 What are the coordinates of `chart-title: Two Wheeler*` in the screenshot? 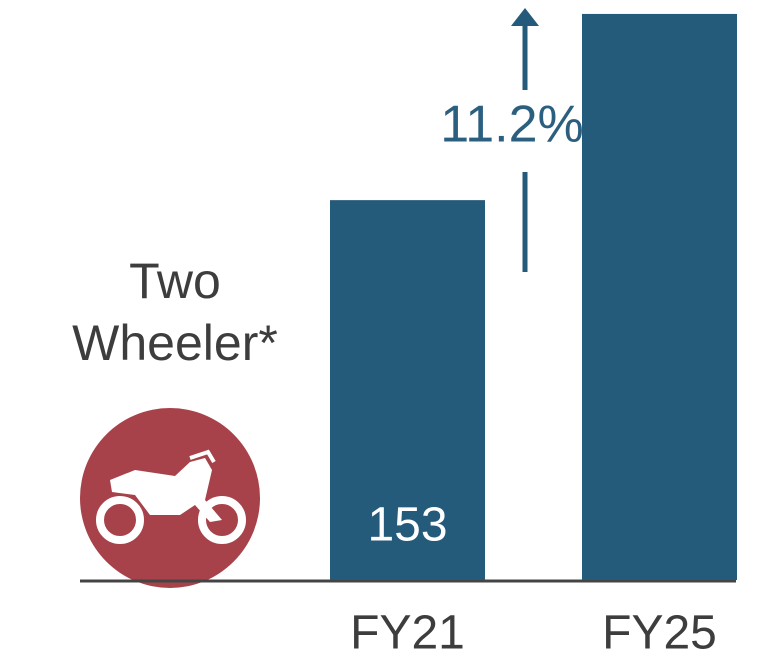 It's located at (175, 312).